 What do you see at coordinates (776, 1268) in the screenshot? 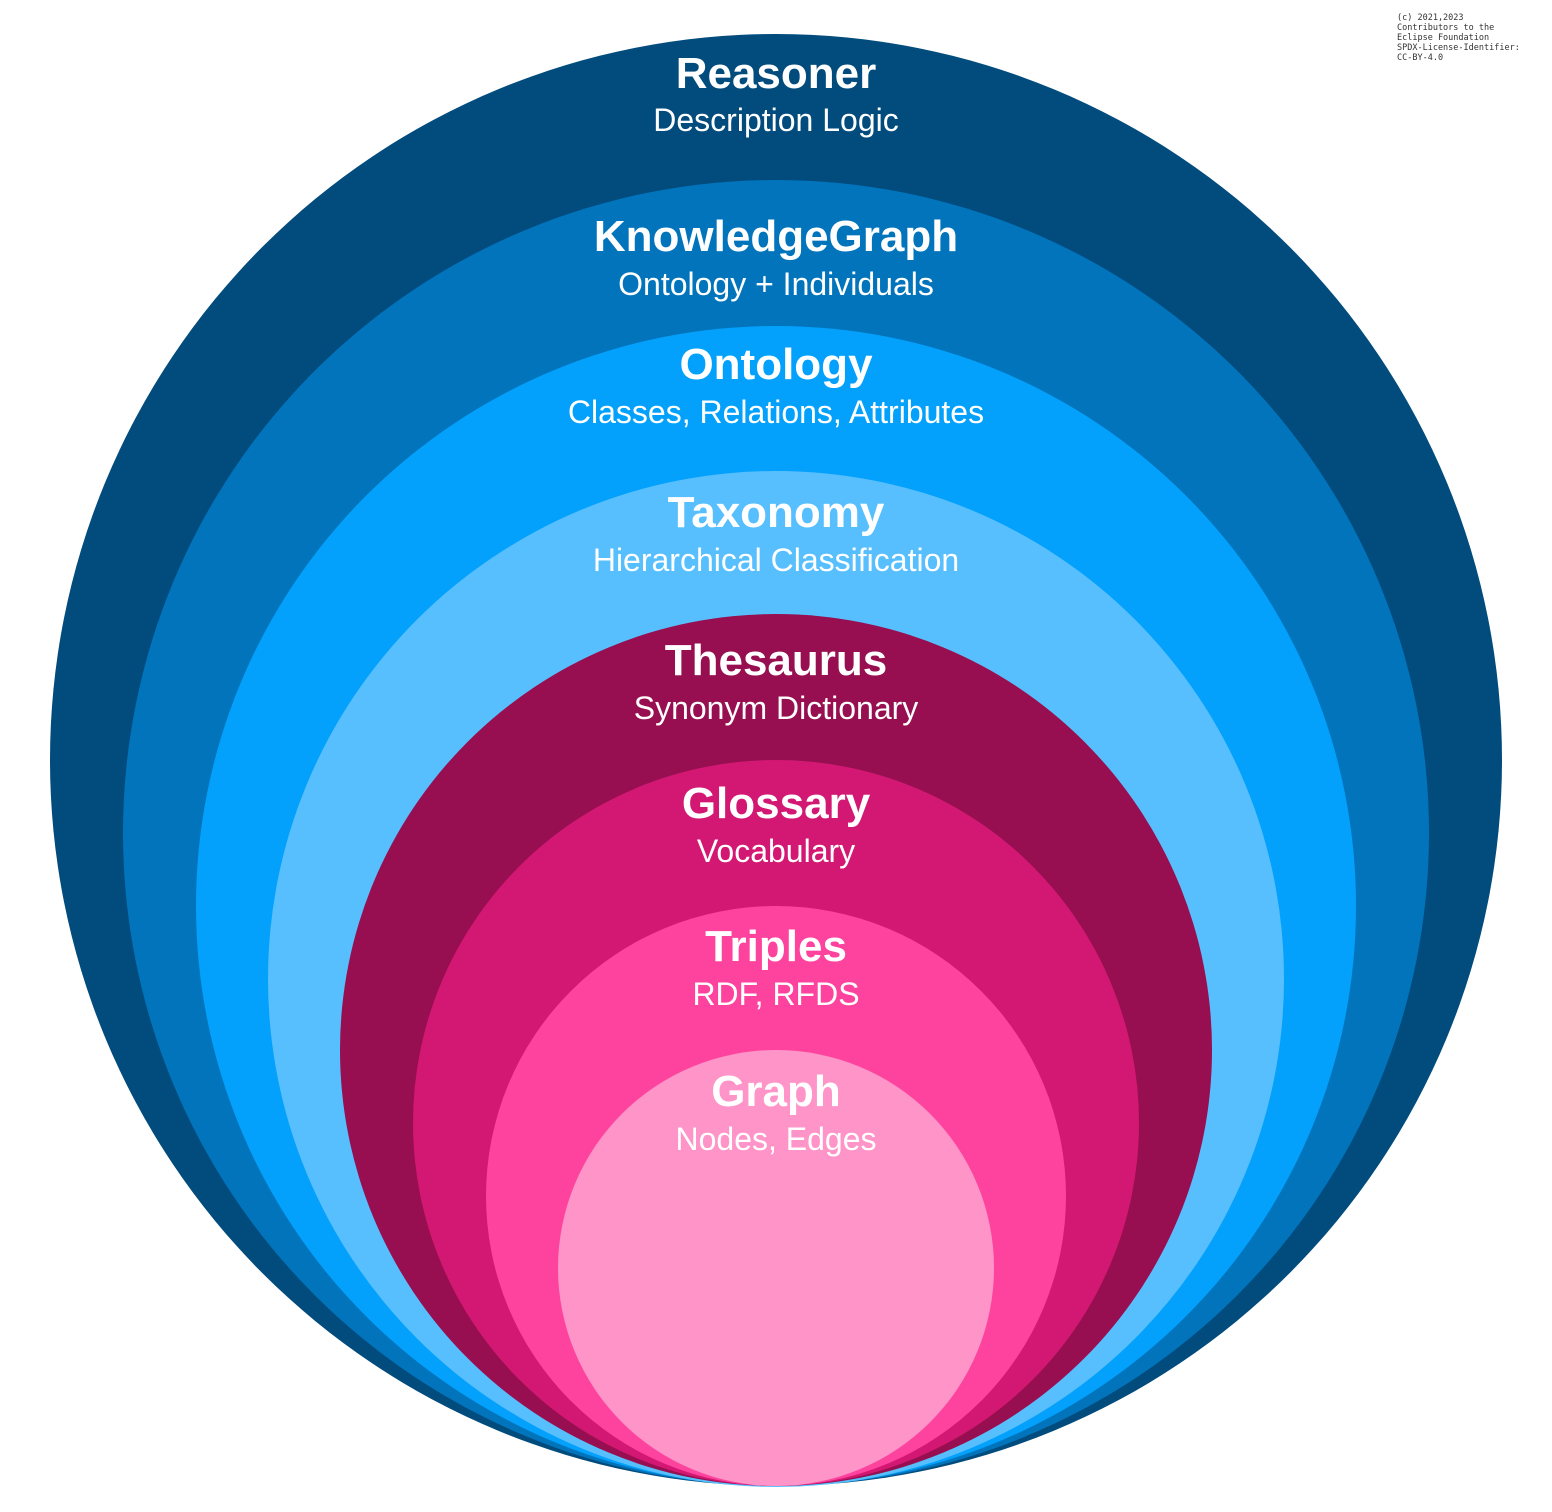
I see `layer-circle-graph` at bounding box center [776, 1268].